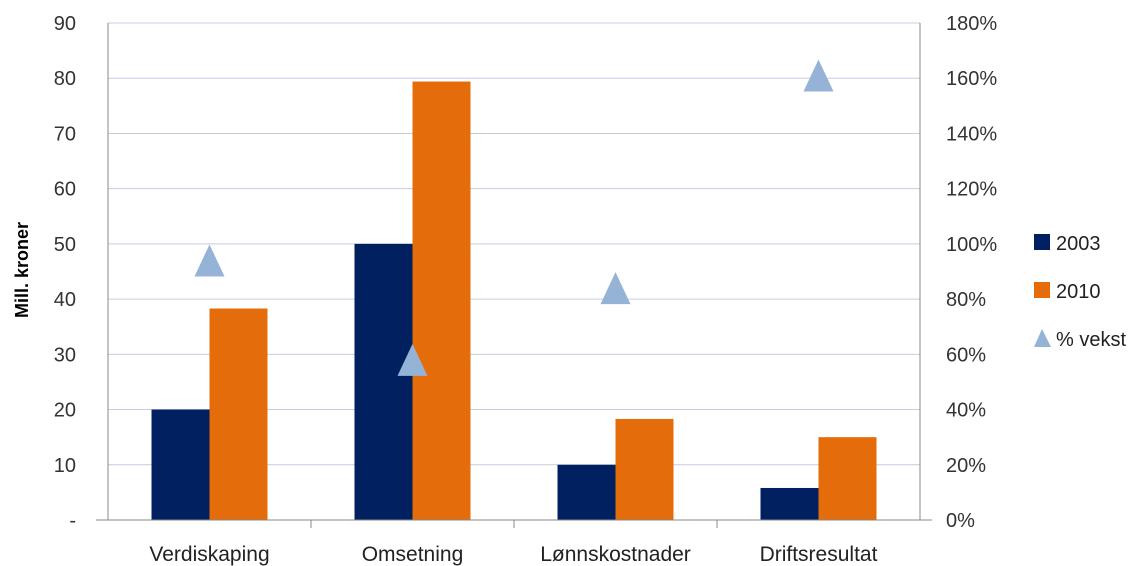 This screenshot has width=1141, height=566. What do you see at coordinates (65, 411) in the screenshot?
I see `y-tick-label: 20` at bounding box center [65, 411].